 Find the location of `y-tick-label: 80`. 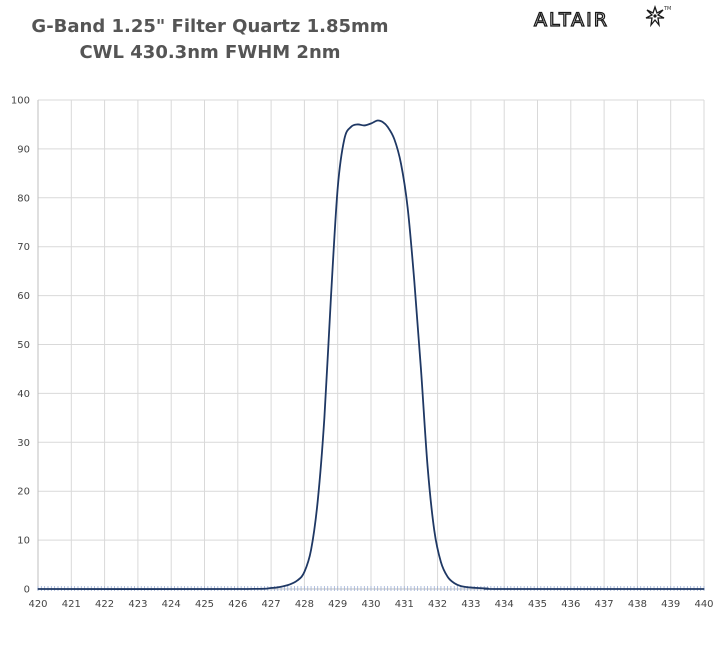

y-tick-label: 80 is located at coordinates (23, 198).